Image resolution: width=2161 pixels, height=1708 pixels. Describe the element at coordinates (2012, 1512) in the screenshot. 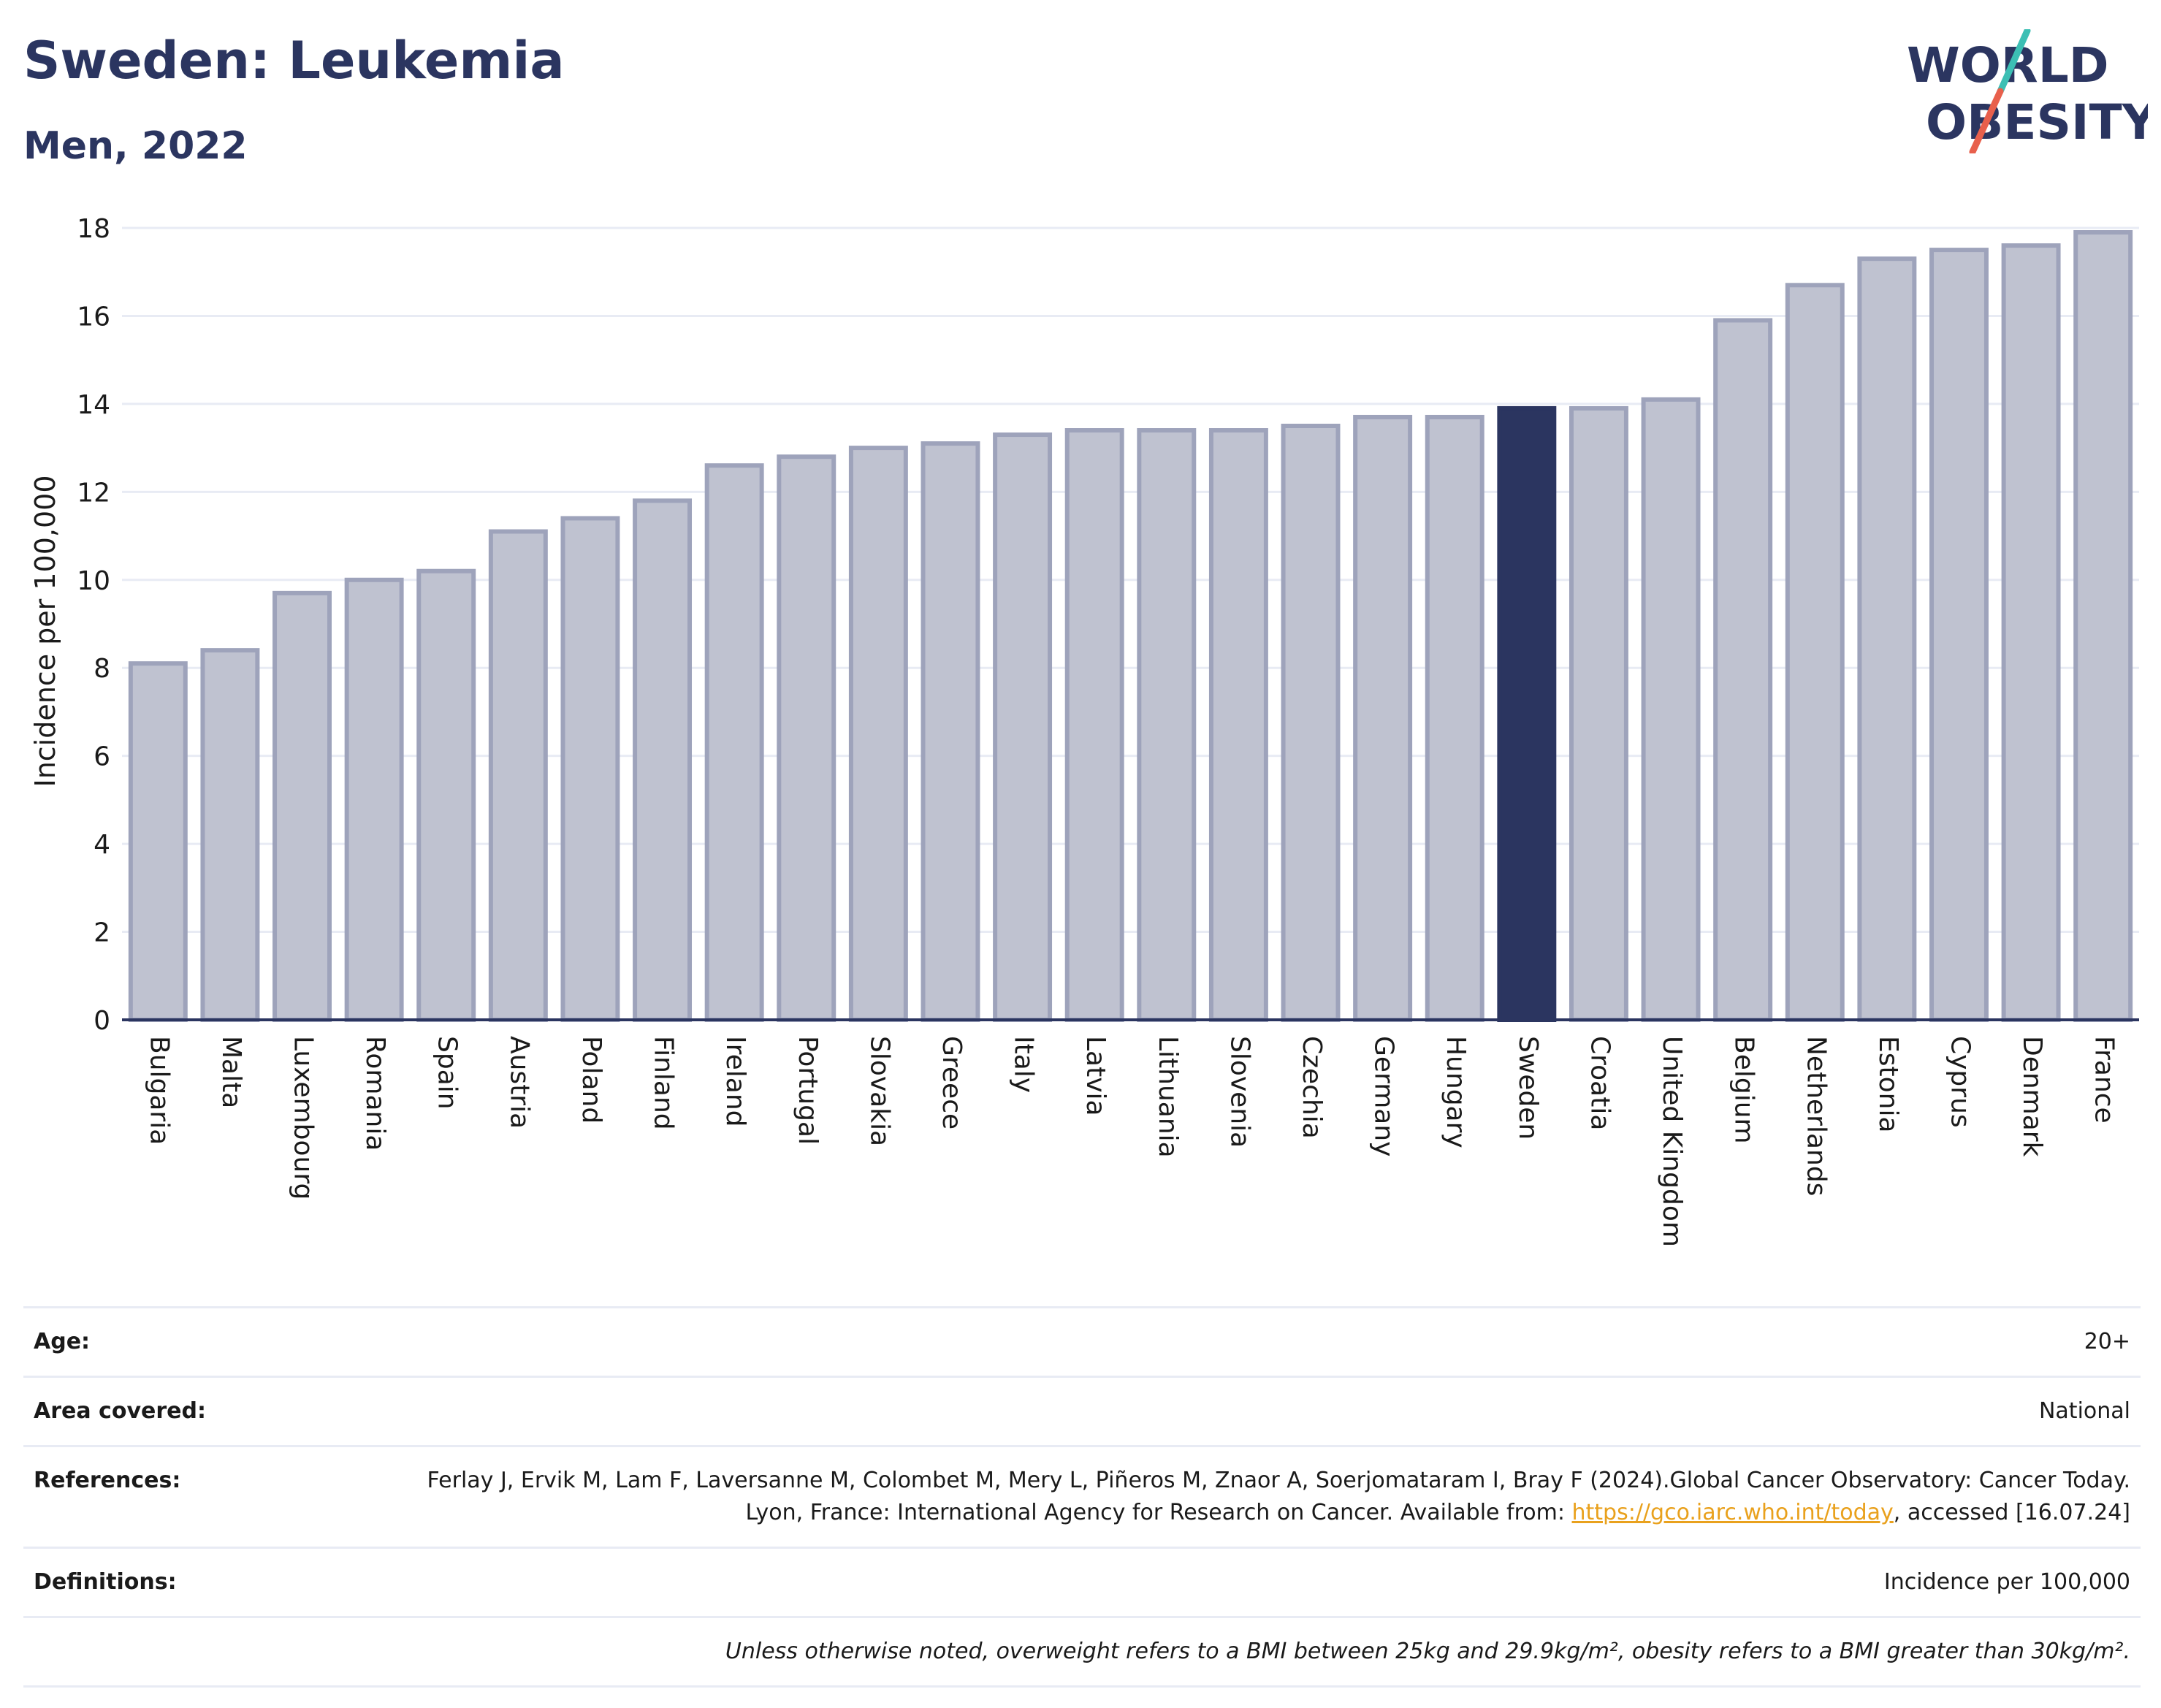

I see `references-accessed: , accessed [16.07.24]` at that location.